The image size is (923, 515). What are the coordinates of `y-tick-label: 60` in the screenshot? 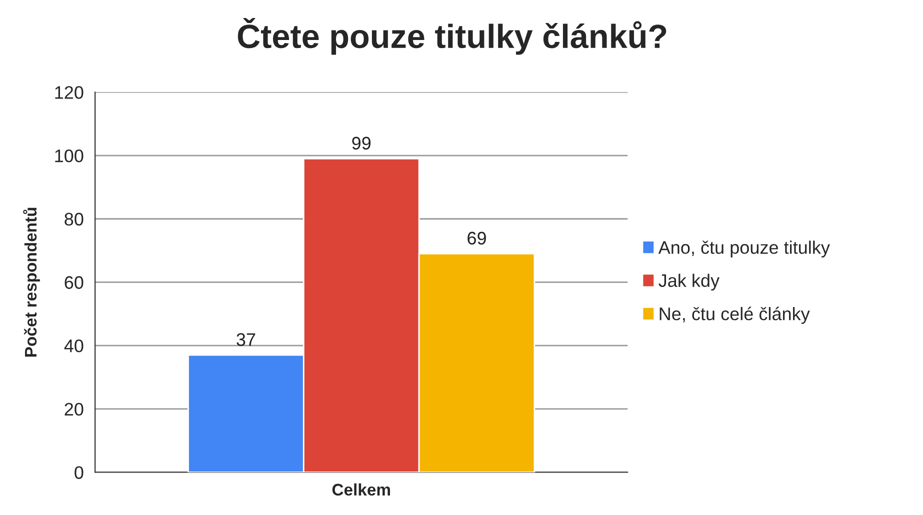 It's located at (74, 282).